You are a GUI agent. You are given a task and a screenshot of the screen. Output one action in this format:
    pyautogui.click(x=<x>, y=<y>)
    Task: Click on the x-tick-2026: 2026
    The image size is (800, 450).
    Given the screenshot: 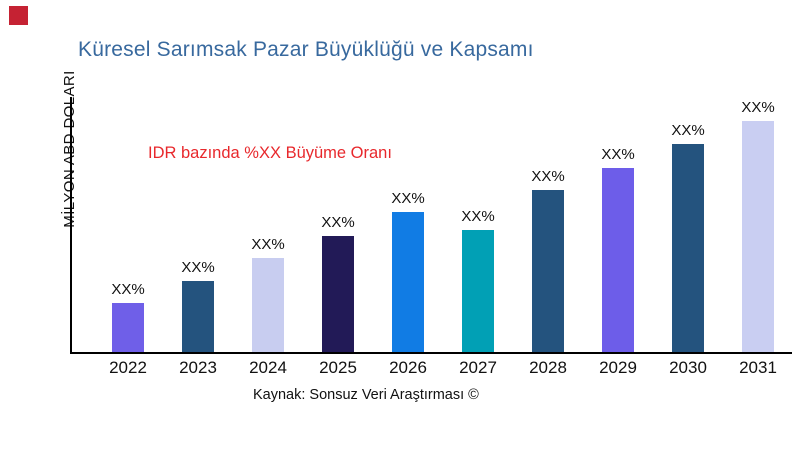 What is the action you would take?
    pyautogui.click(x=408, y=367)
    